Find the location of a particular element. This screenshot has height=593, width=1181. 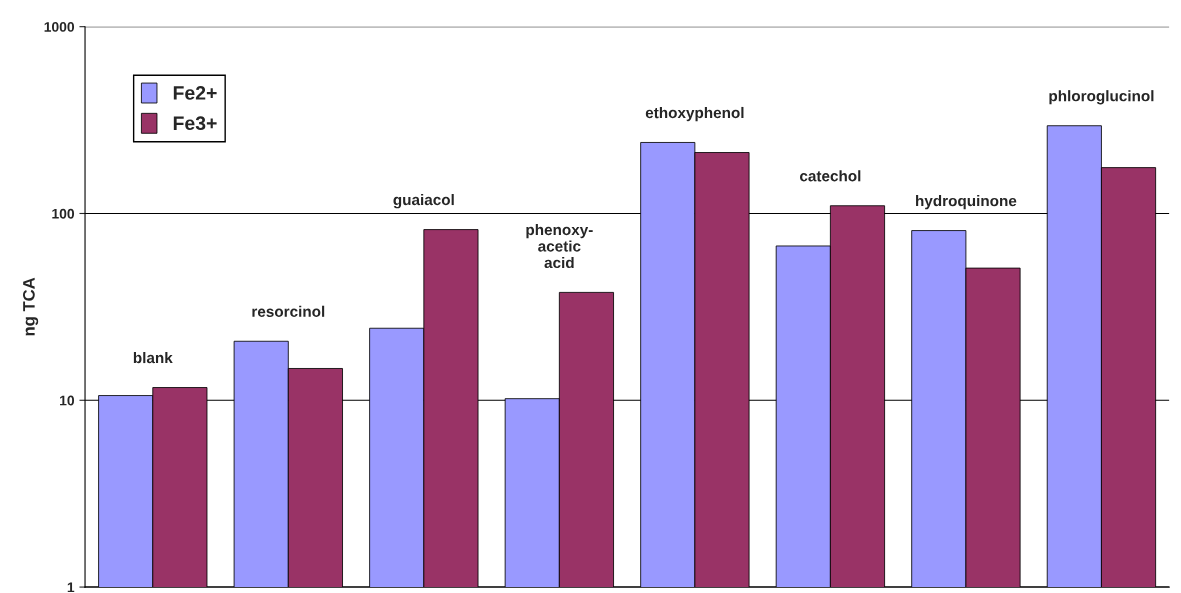

x-tick-label: phloroglucinol is located at coordinates (1101, 97).